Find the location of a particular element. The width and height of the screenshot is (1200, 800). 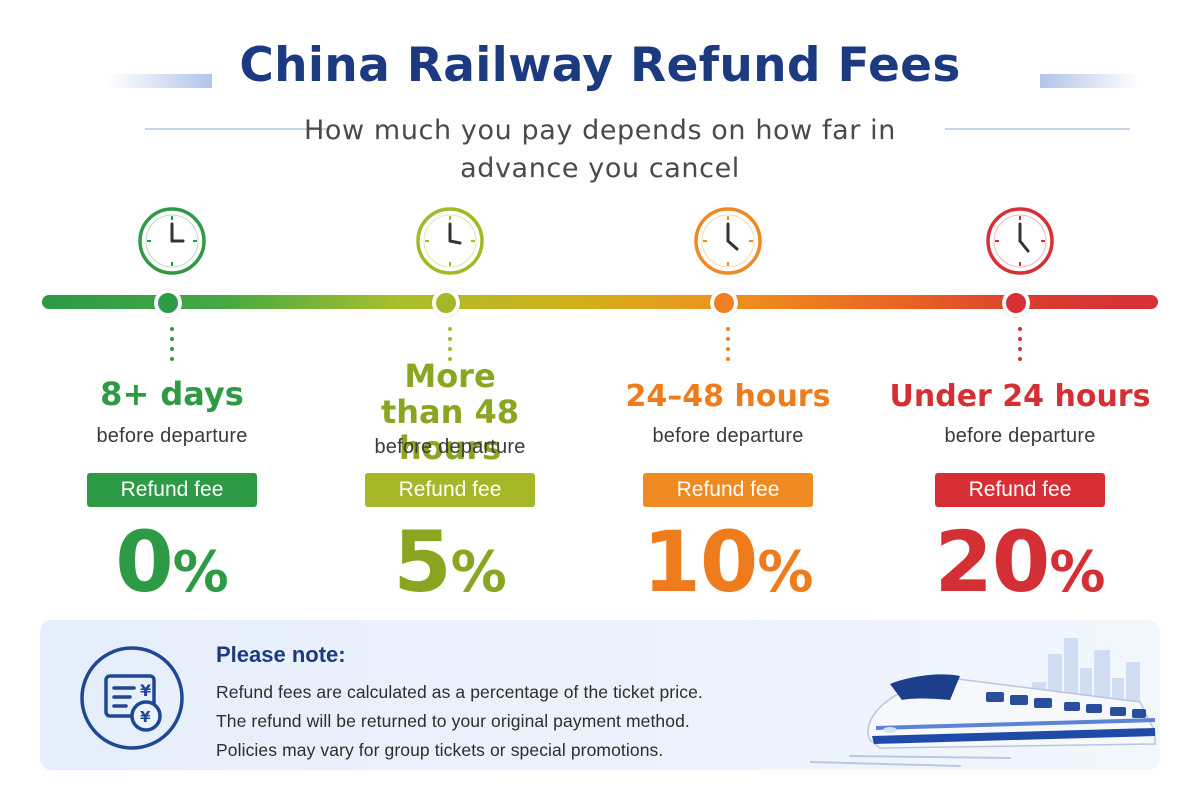

timeline-bar is located at coordinates (600, 302).